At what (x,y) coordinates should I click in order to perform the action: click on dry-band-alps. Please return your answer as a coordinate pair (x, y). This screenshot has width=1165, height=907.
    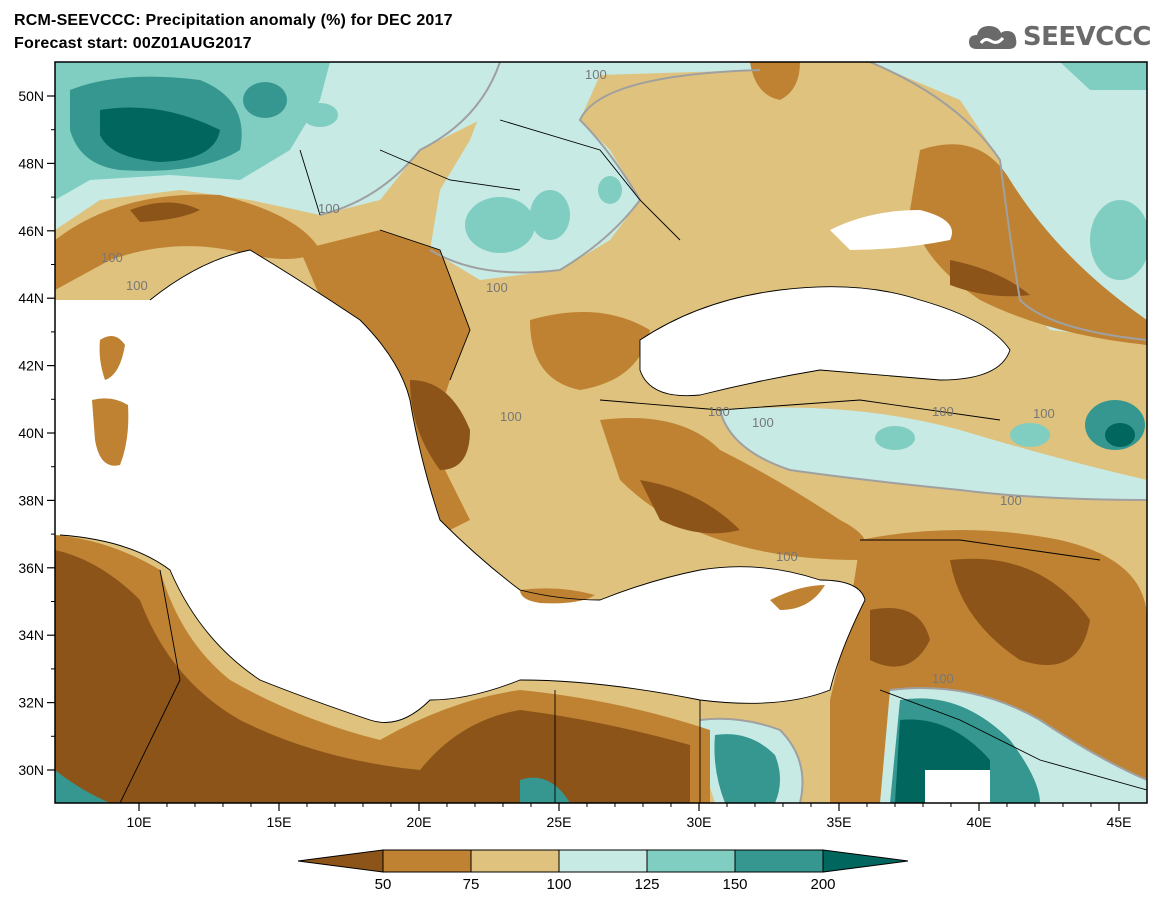
    Looking at the image, I should click on (187, 242).